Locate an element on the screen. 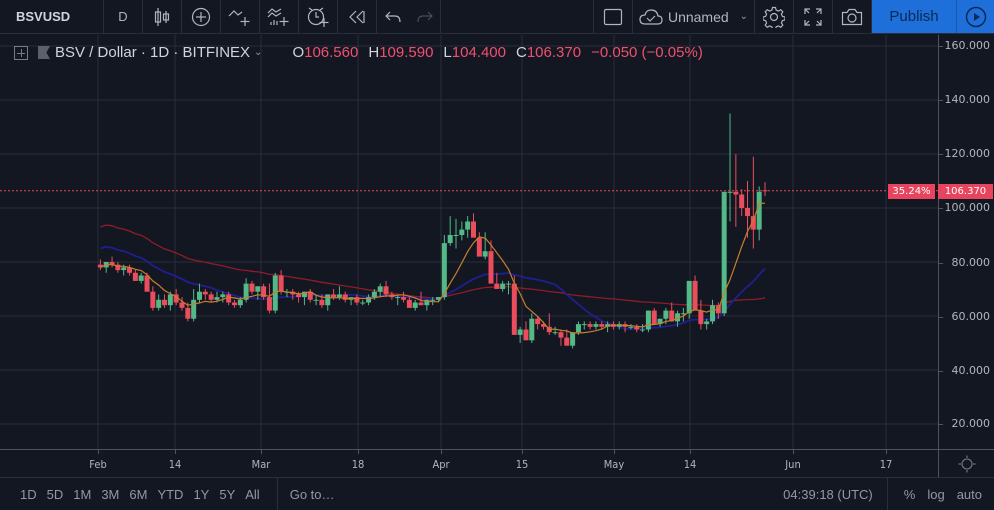 The height and width of the screenshot is (510, 994). change-value: −0.050 (−0.05%) is located at coordinates (647, 52).